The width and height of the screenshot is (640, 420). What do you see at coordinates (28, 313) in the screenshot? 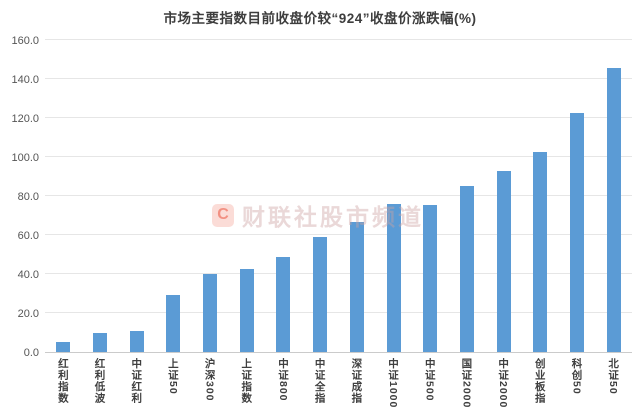
I see `y-tick-label: 20.0` at bounding box center [28, 313].